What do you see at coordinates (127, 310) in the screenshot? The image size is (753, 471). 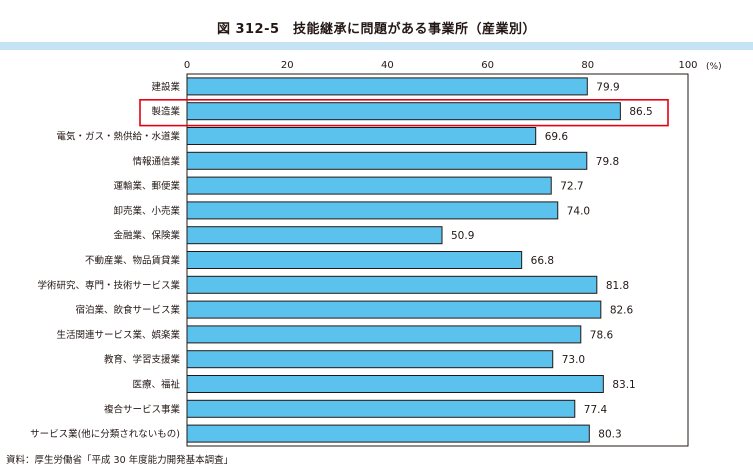 I see `category-label: 宿泊業、飲食サービス業` at bounding box center [127, 310].